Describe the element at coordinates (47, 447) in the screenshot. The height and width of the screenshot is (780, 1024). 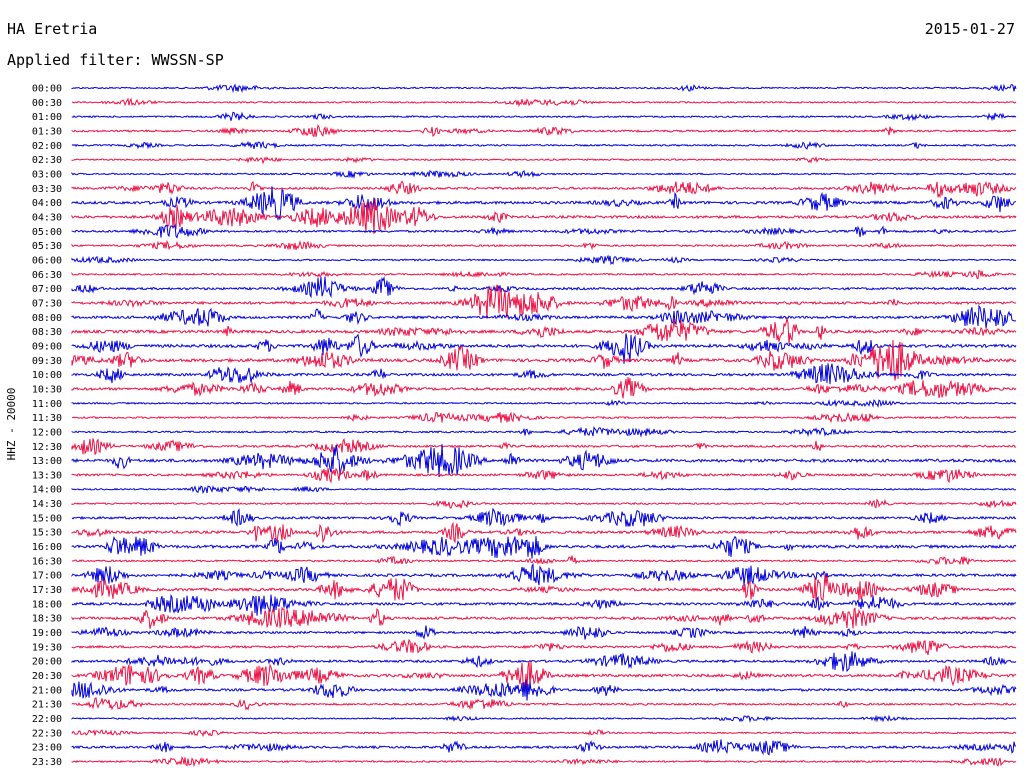
I see `time-tick-label: 12:30` at that location.